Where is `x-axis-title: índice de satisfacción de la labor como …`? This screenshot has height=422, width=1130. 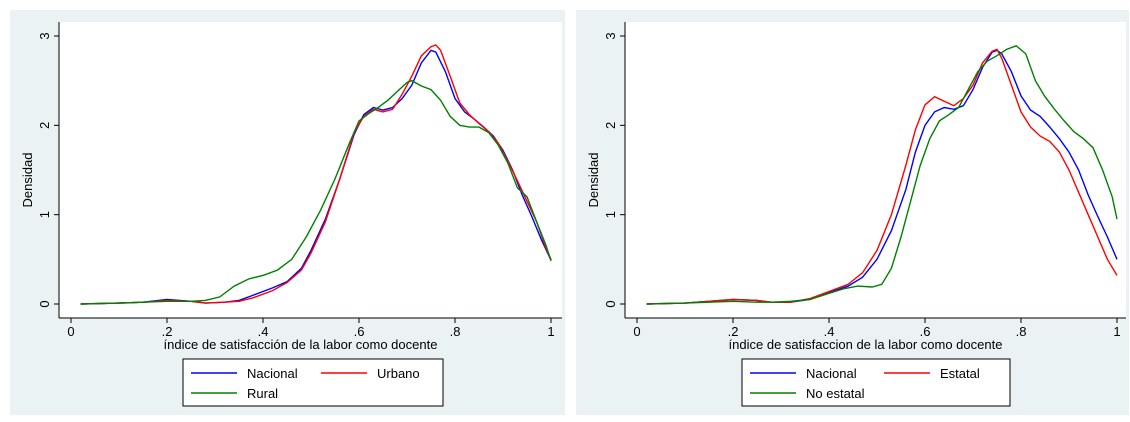 x-axis-title: índice de satisfacción de la labor como … is located at coordinates (301, 344).